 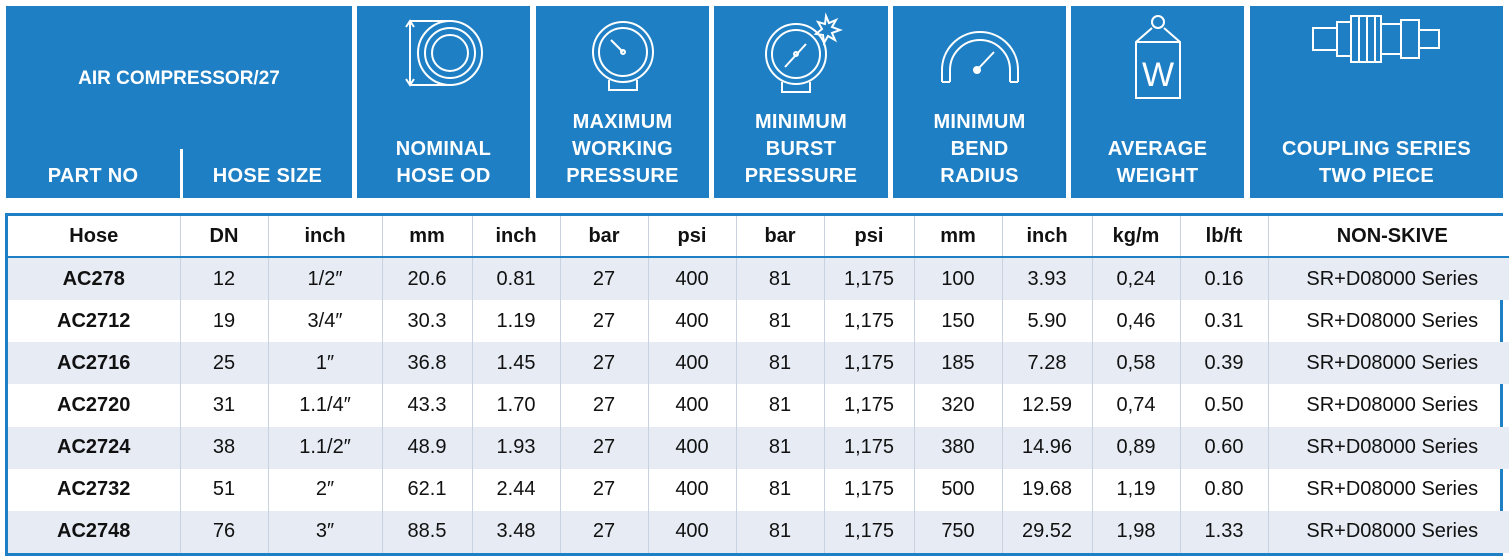 What do you see at coordinates (979, 57) in the screenshot?
I see `bend-radius-icon` at bounding box center [979, 57].